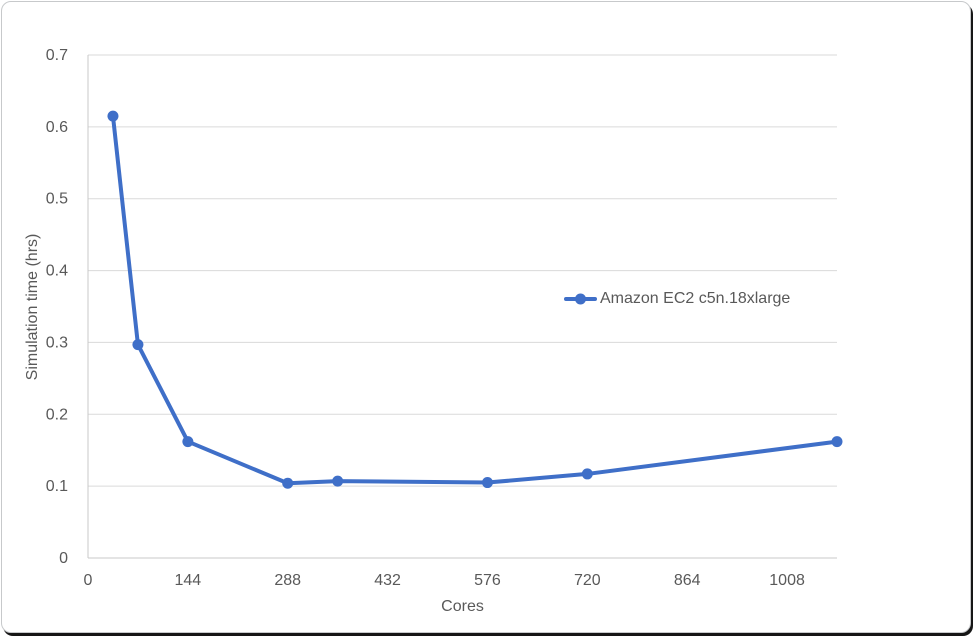 This screenshot has height=637, width=974. I want to click on x-tick-label: 432, so click(387, 580).